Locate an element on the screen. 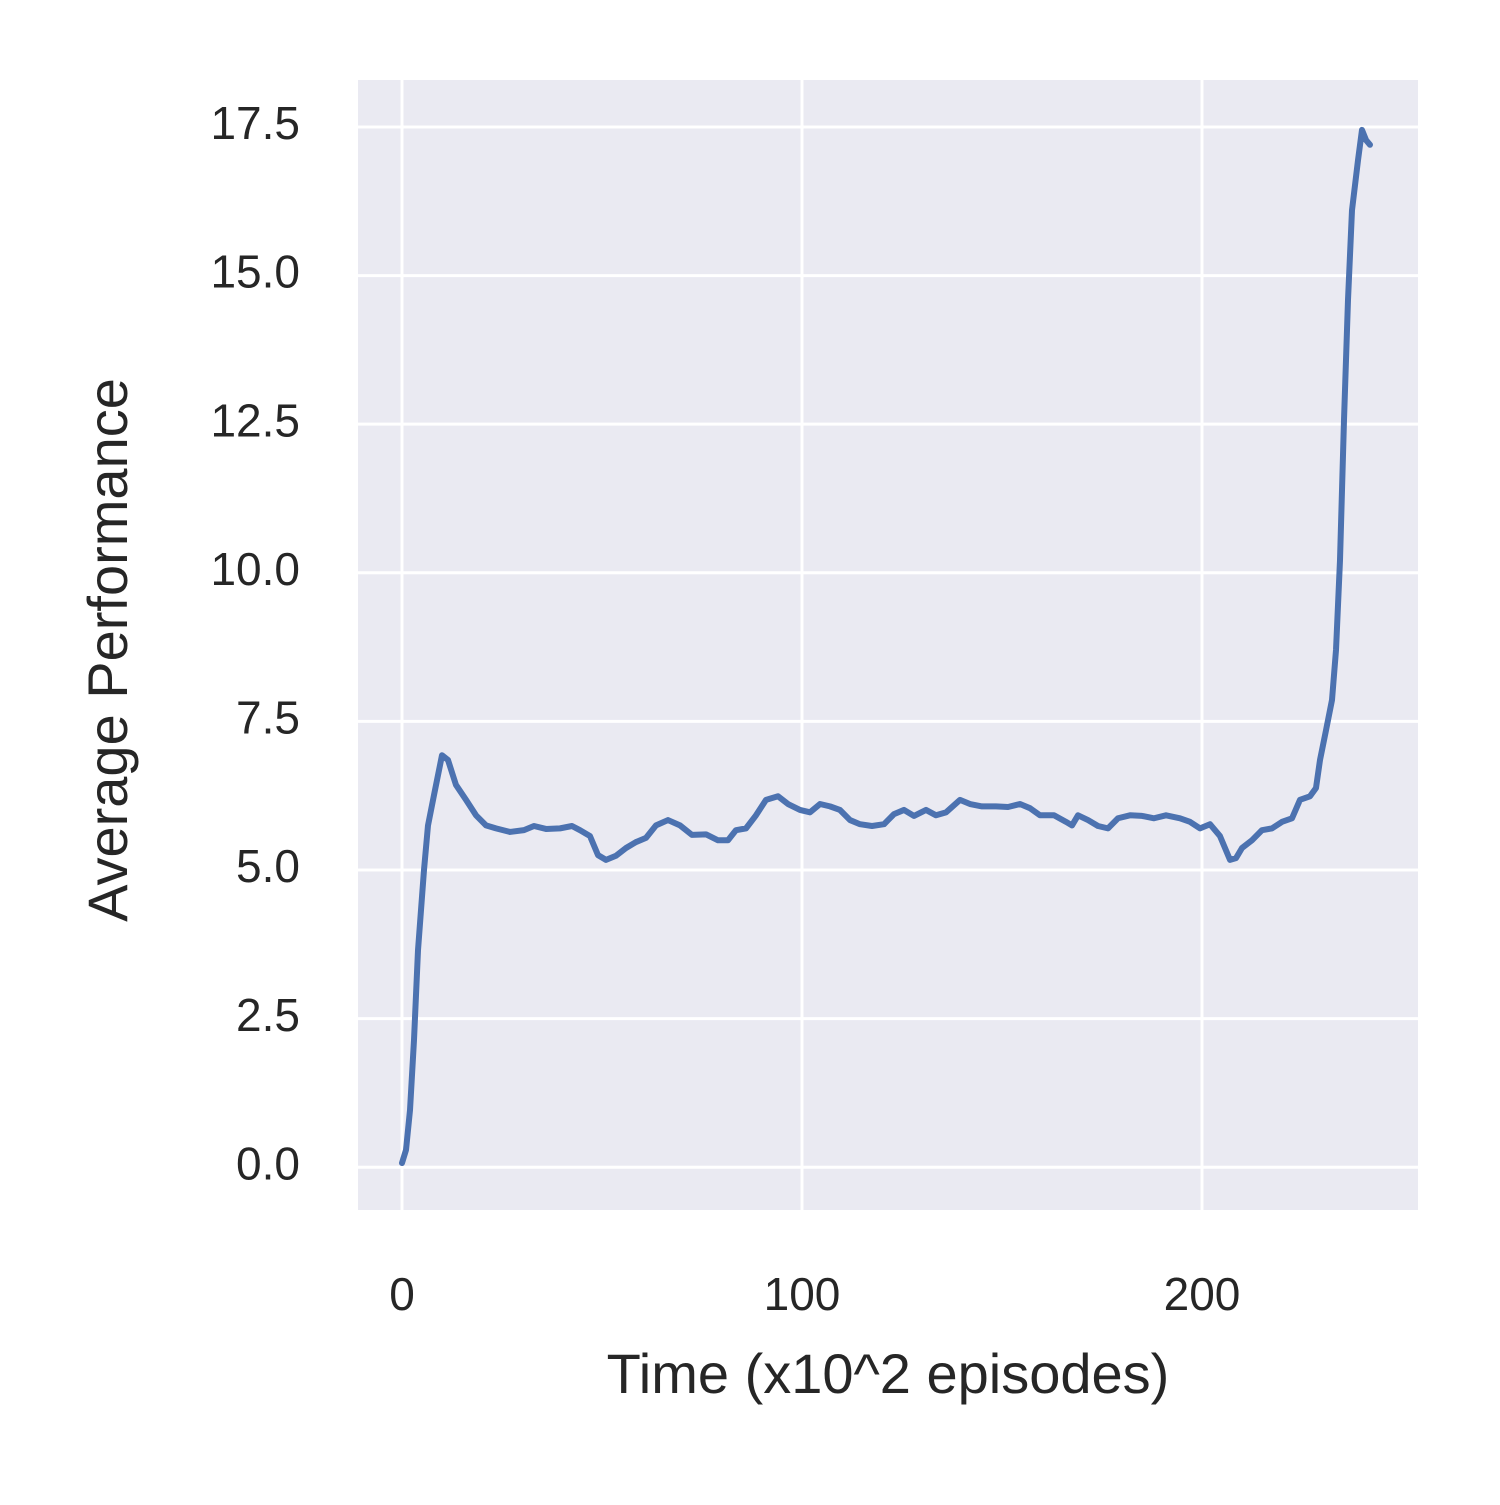  x-tick-label: 100 is located at coordinates (802, 1294).